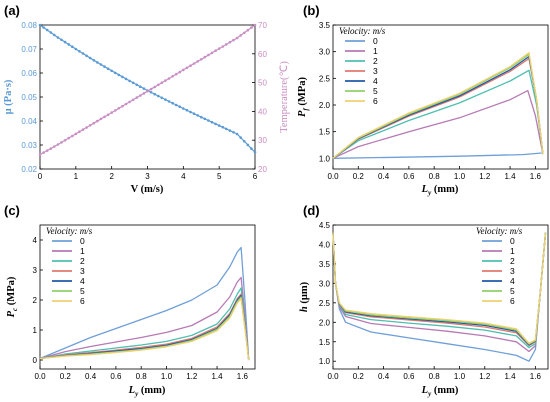  What do you see at coordinates (82, 291) in the screenshot?
I see `legend-entry: 5` at bounding box center [82, 291].